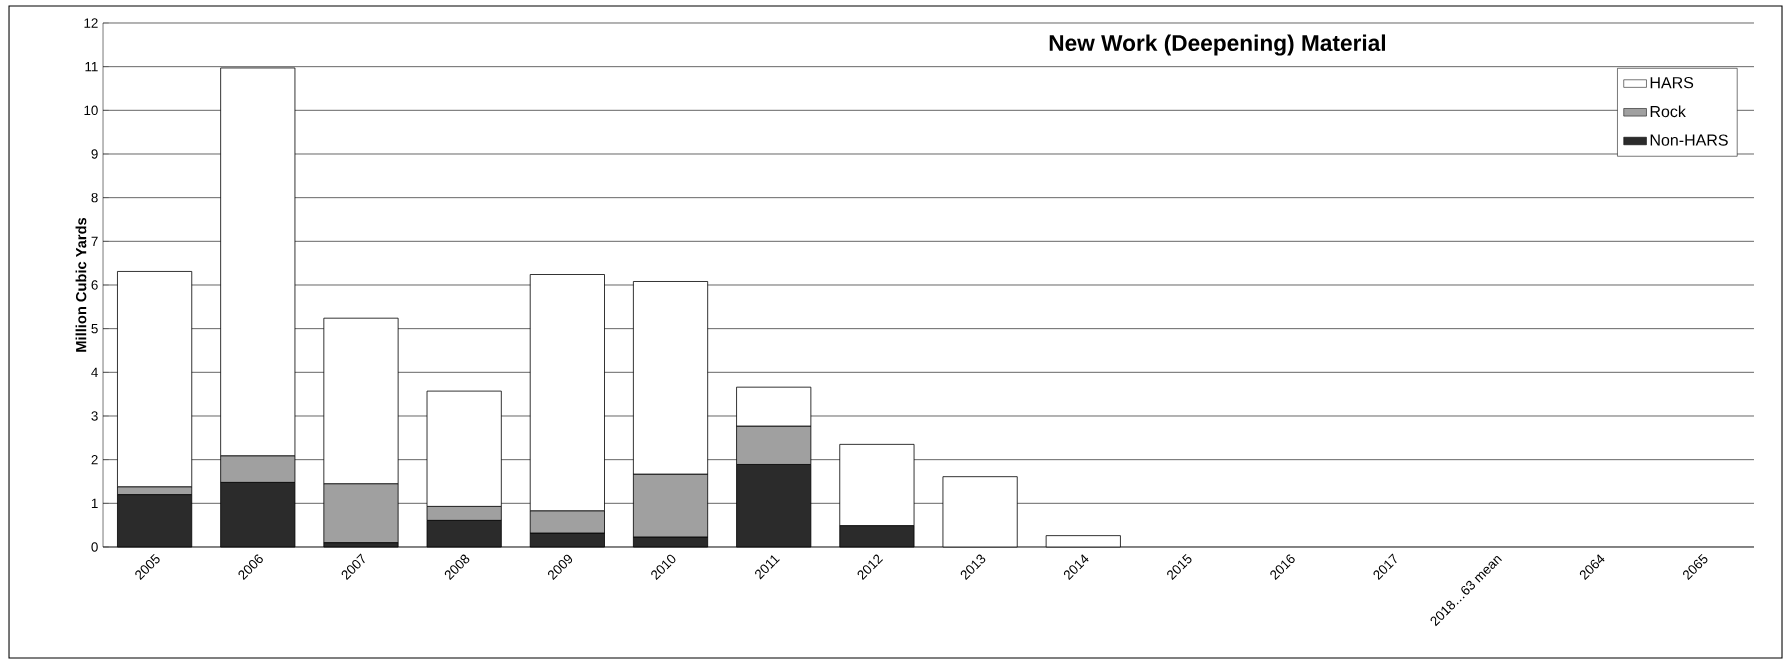 The image size is (1787, 663). Describe the element at coordinates (94, 503) in the screenshot. I see `y-tick-label: 1` at that location.